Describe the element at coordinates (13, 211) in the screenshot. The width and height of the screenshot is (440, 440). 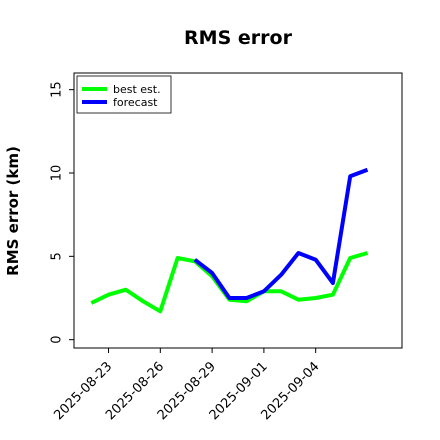
I see `y-axis-label: RMS error (km)` at that location.